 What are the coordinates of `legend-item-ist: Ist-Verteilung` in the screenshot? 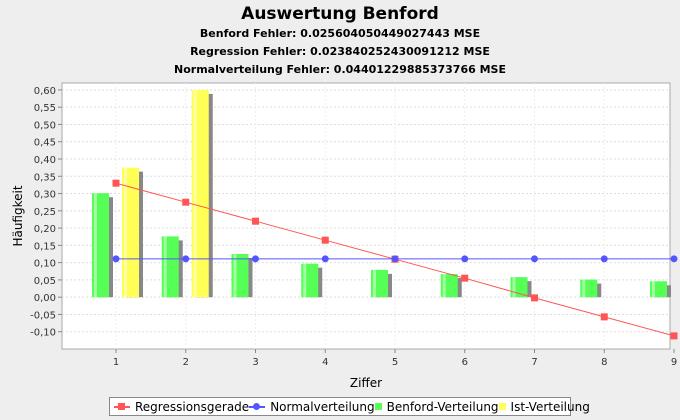 It's located at (544, 406).